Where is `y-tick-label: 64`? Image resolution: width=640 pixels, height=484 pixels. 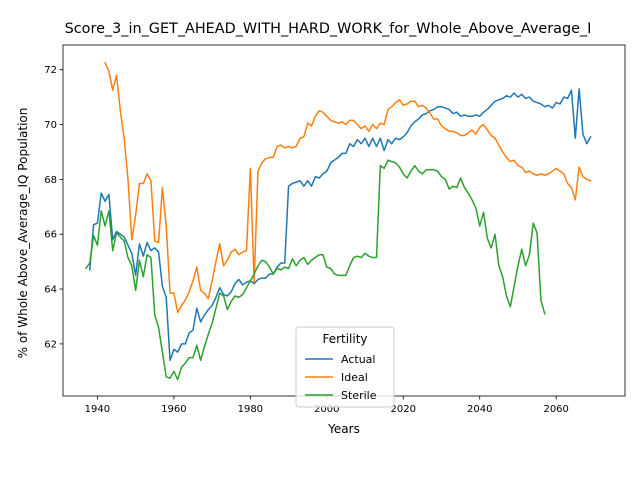
y-tick-label: 64 is located at coordinates (50, 290).